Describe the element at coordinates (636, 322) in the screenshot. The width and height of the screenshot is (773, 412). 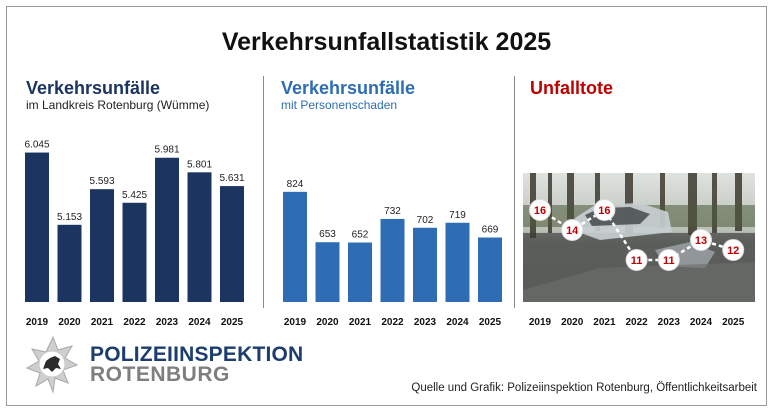
I see `fatalities-year-label: 2022` at that location.